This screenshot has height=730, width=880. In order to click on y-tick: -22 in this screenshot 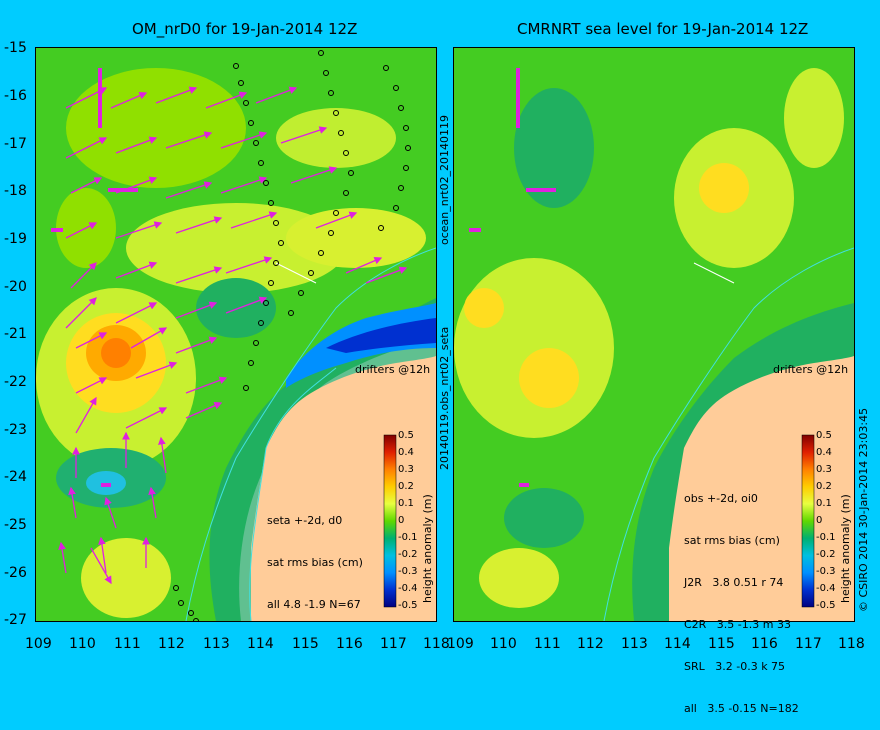, I will do `click(15, 382)`.